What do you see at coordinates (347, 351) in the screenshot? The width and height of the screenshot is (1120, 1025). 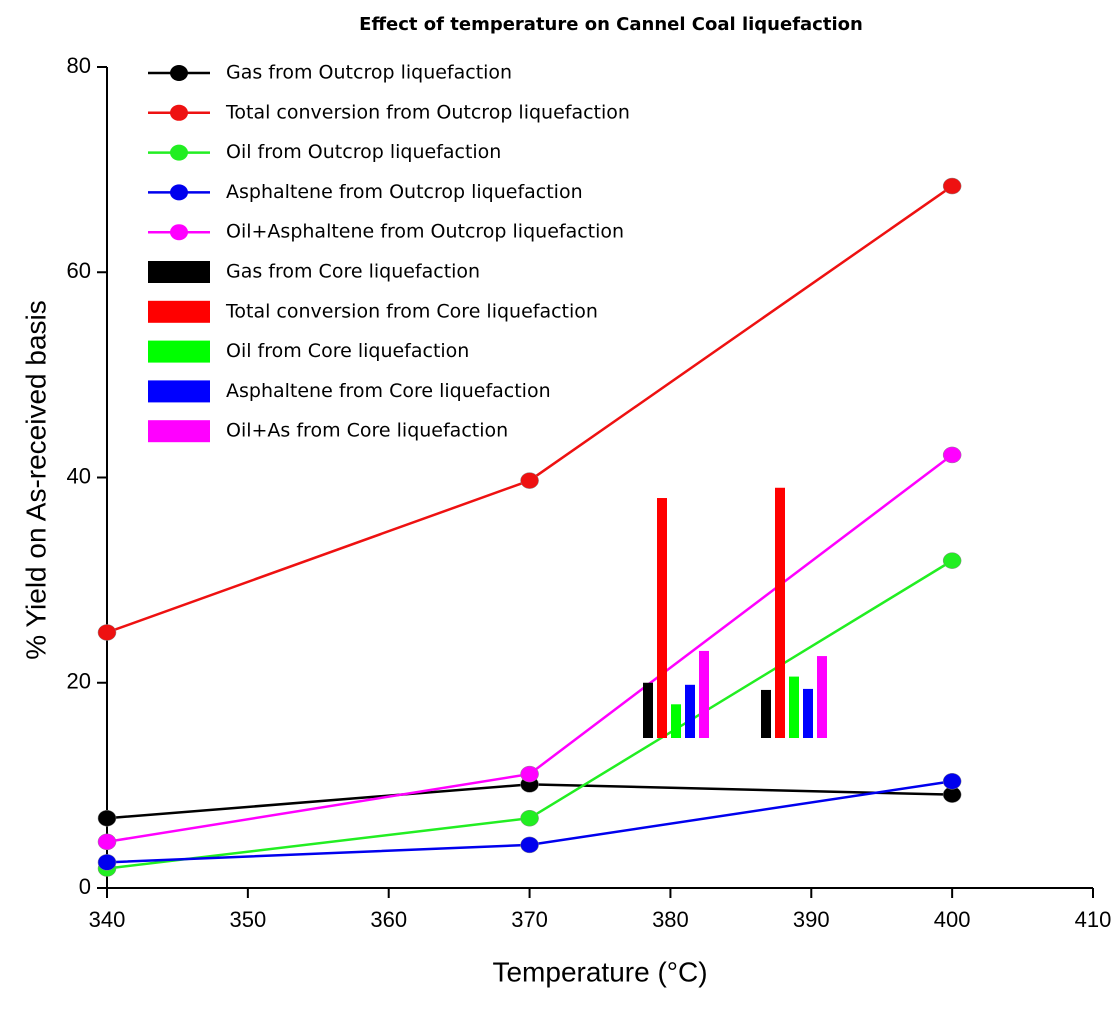 I see `legend-label: Oil from Core liquefaction` at bounding box center [347, 351].